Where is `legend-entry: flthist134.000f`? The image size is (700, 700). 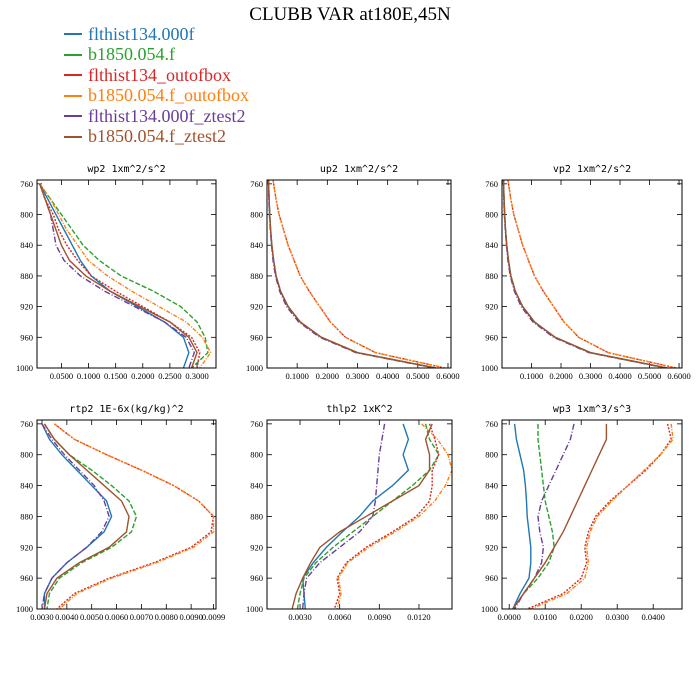
legend-entry: flthist134.000f is located at coordinates (156, 34).